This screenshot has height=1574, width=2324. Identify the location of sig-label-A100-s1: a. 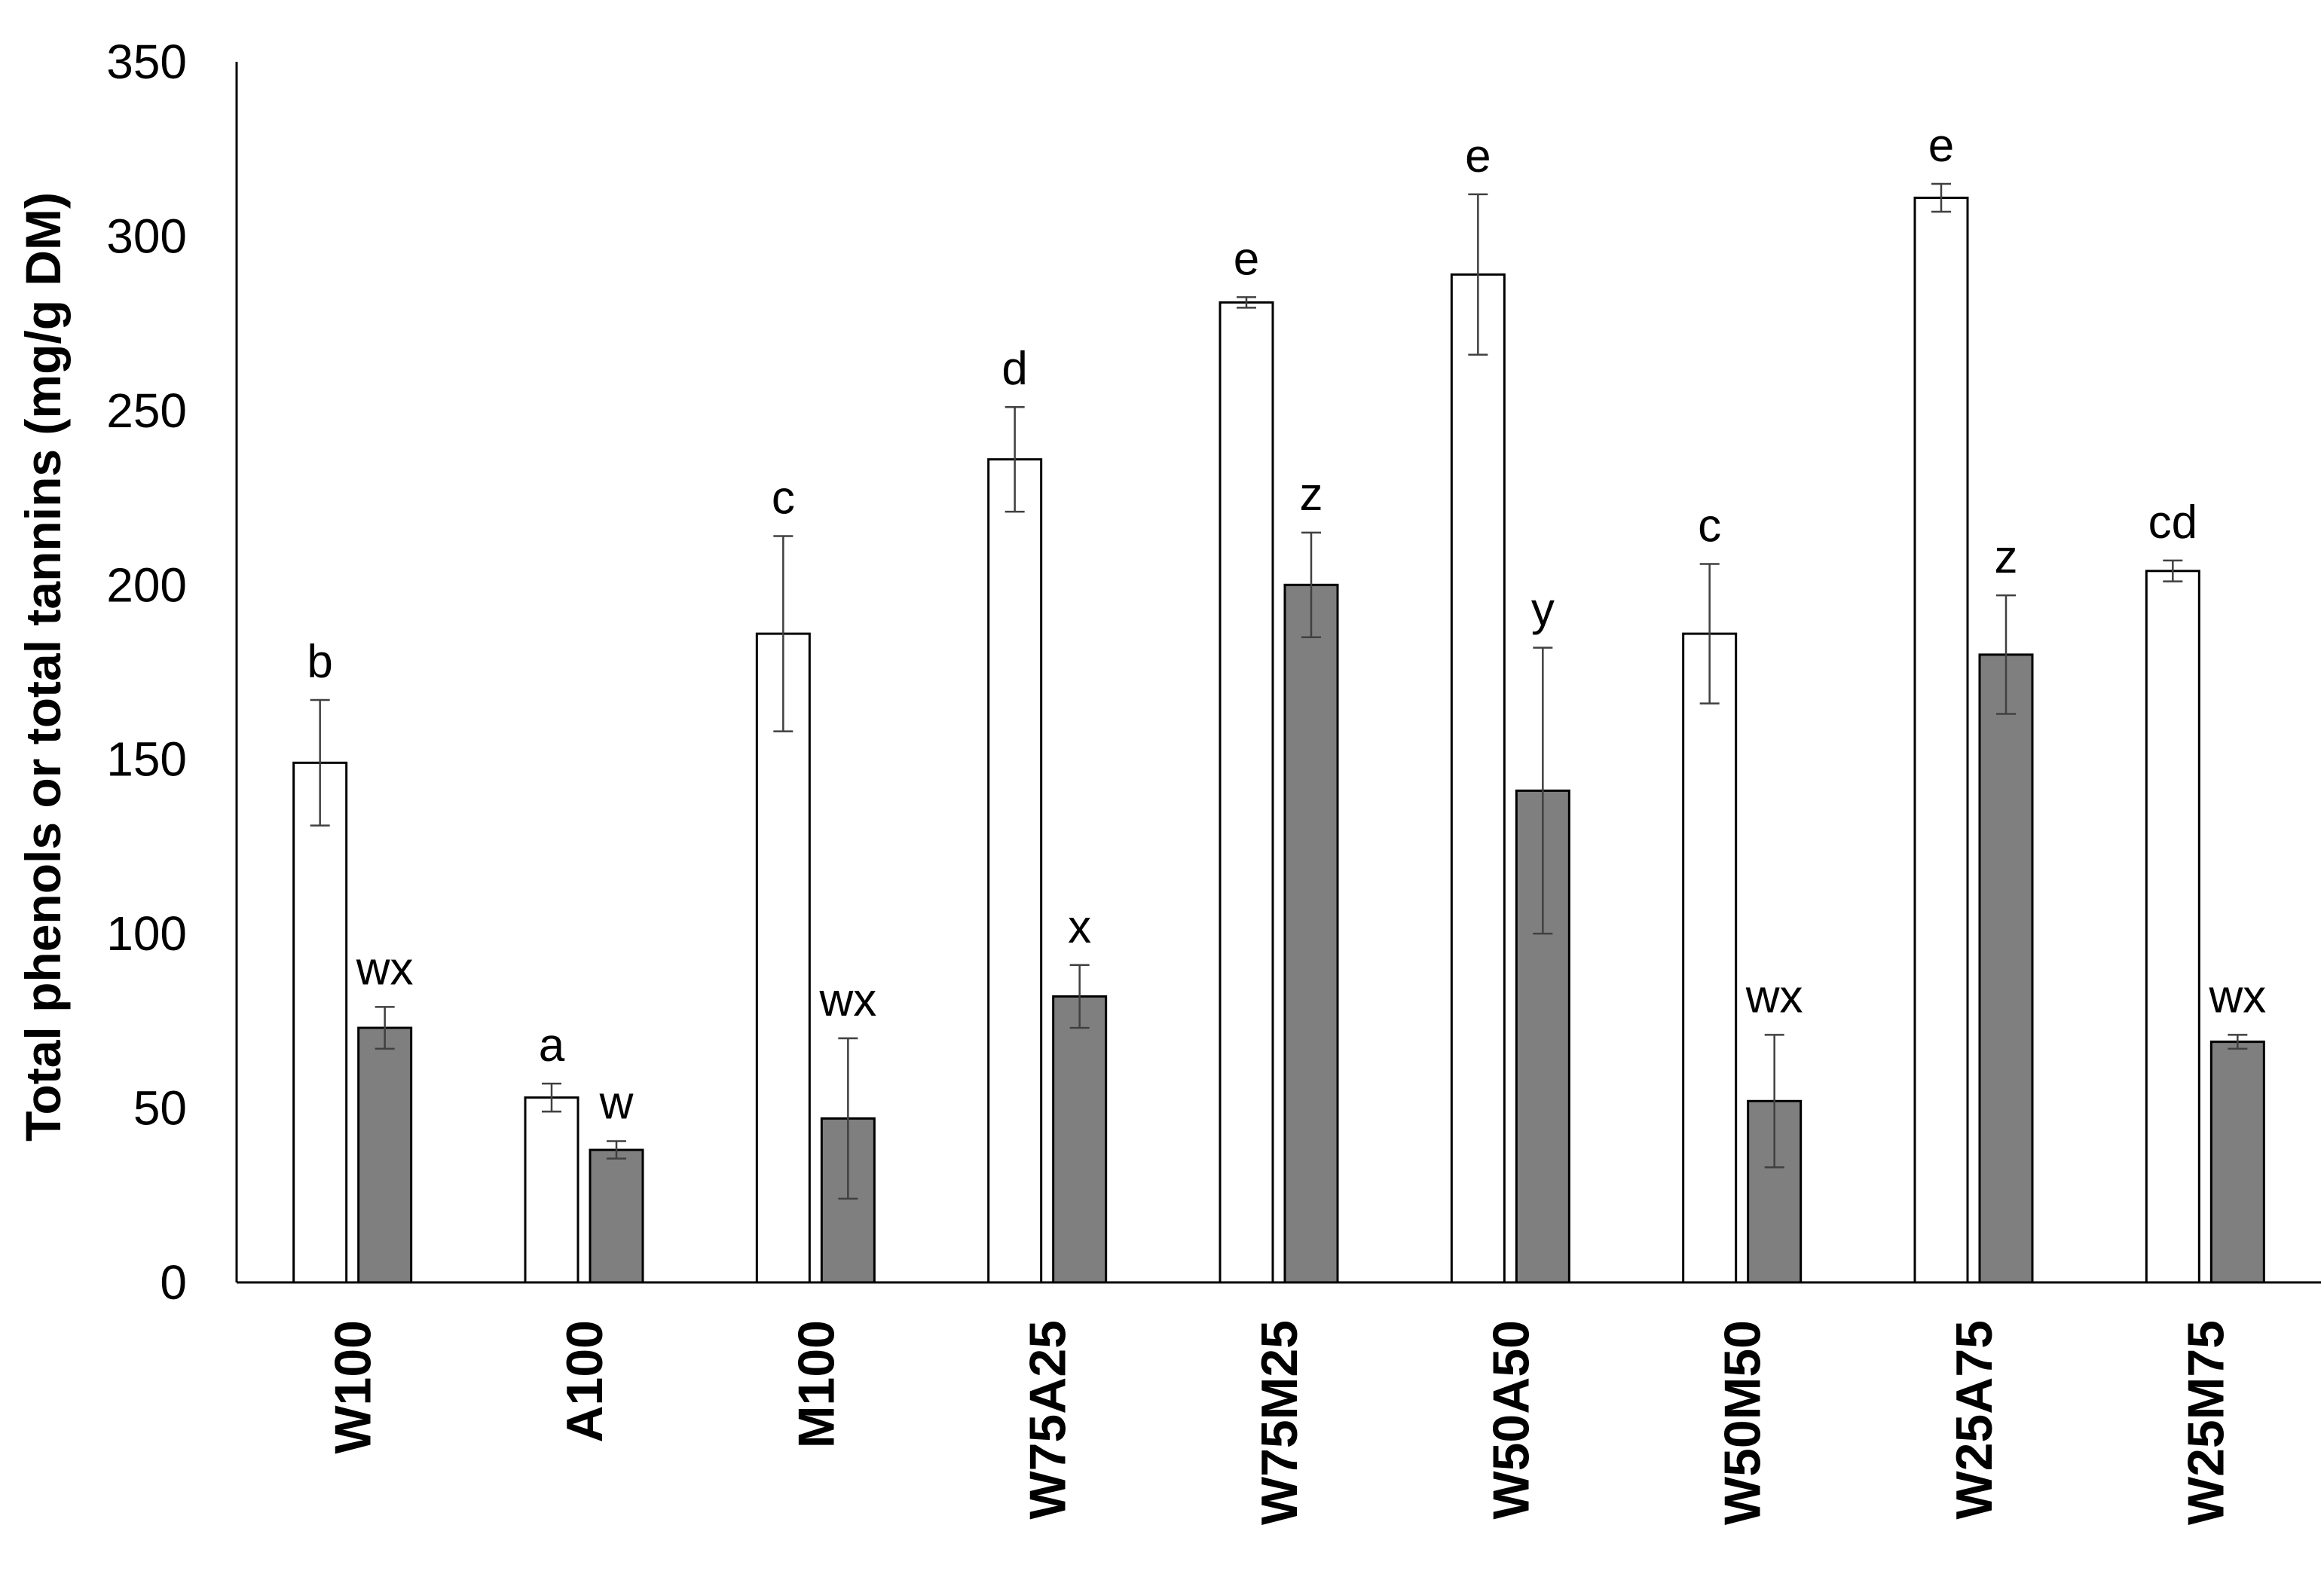
(552, 1045).